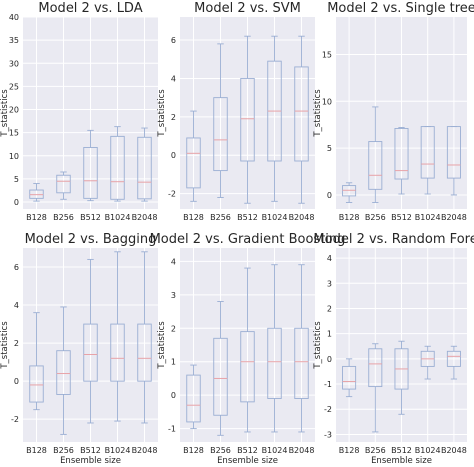  I want to click on panel-title: Model 2 vs. Single tree, so click(400, 8).